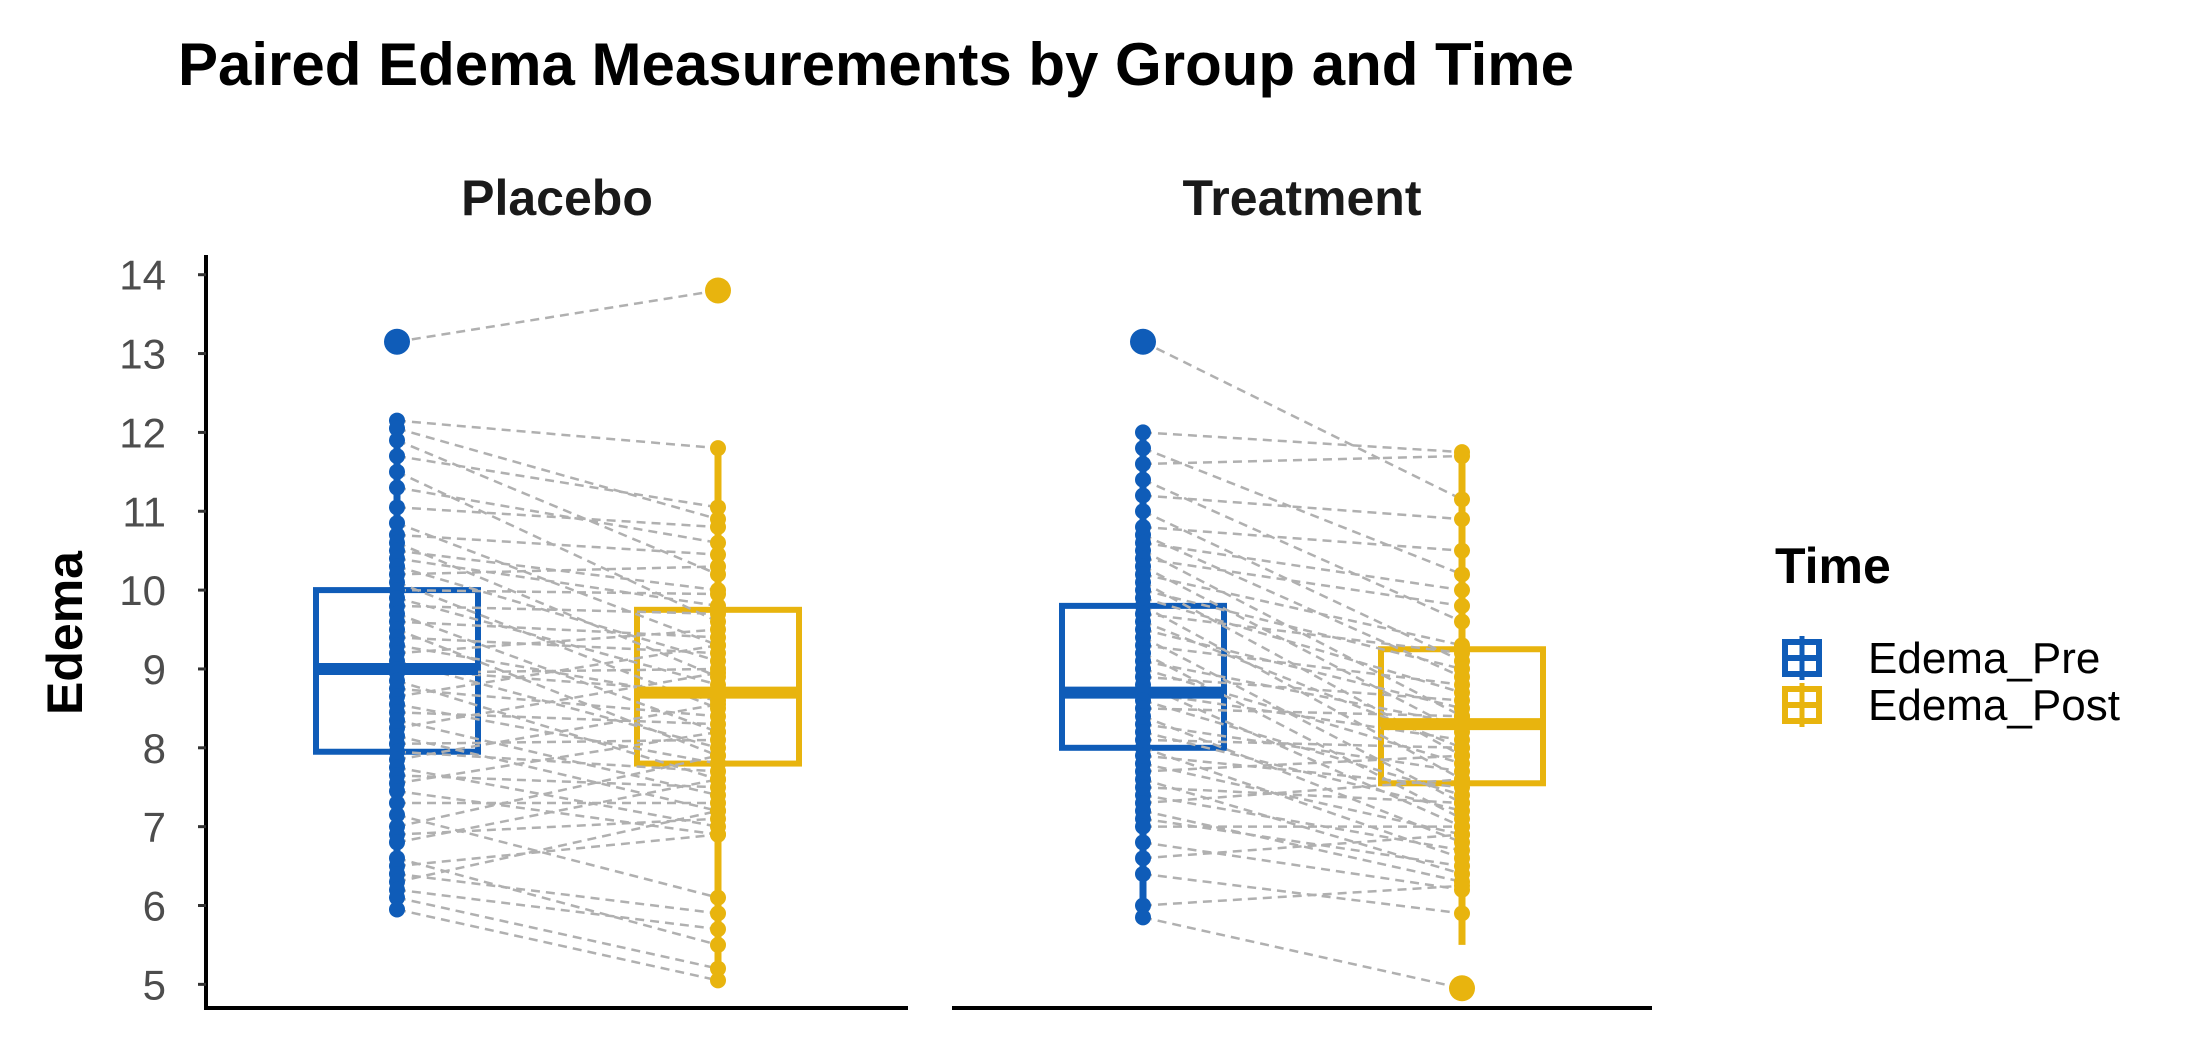 The width and height of the screenshot is (2202, 1047). Describe the element at coordinates (154, 905) in the screenshot. I see `y-tick-label: 6` at that location.